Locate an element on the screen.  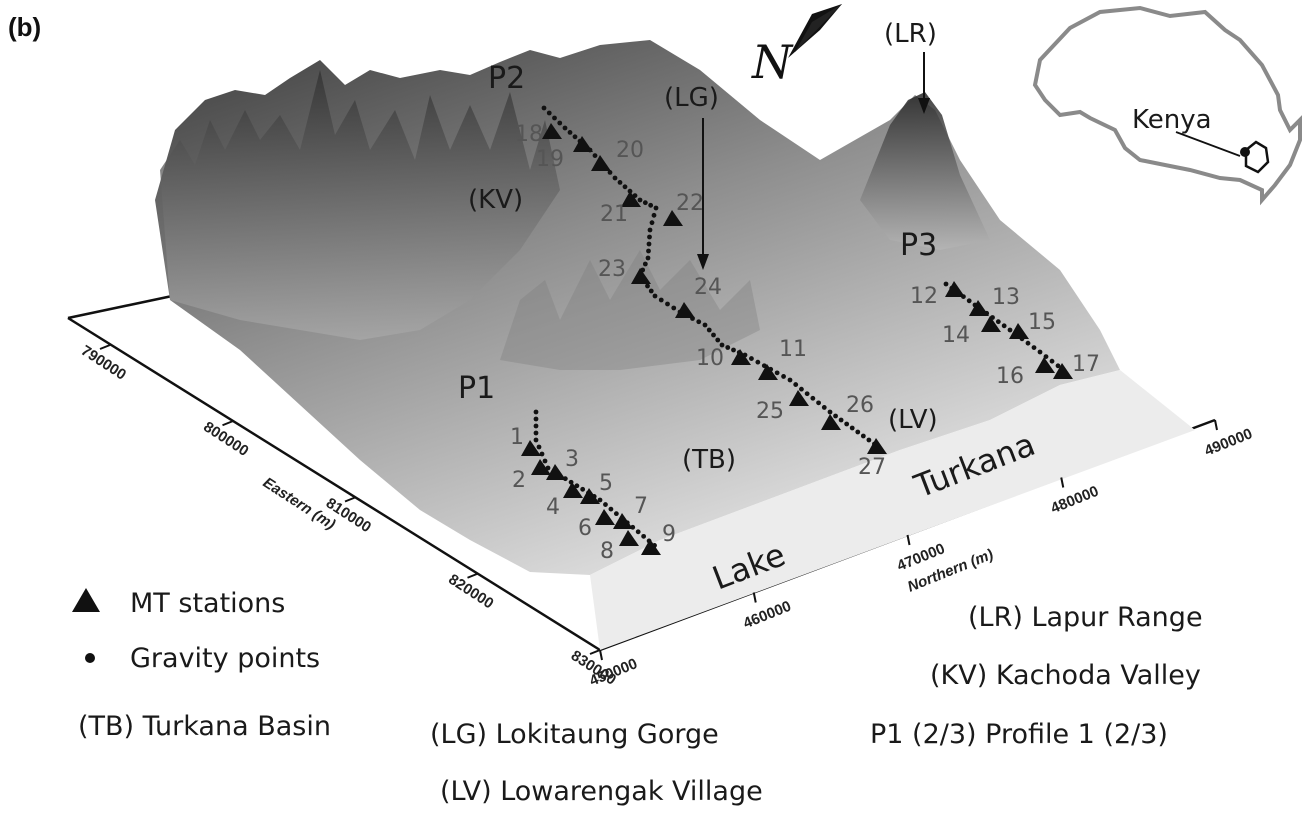
legend-mt-triangle is located at coordinates (86, 600).